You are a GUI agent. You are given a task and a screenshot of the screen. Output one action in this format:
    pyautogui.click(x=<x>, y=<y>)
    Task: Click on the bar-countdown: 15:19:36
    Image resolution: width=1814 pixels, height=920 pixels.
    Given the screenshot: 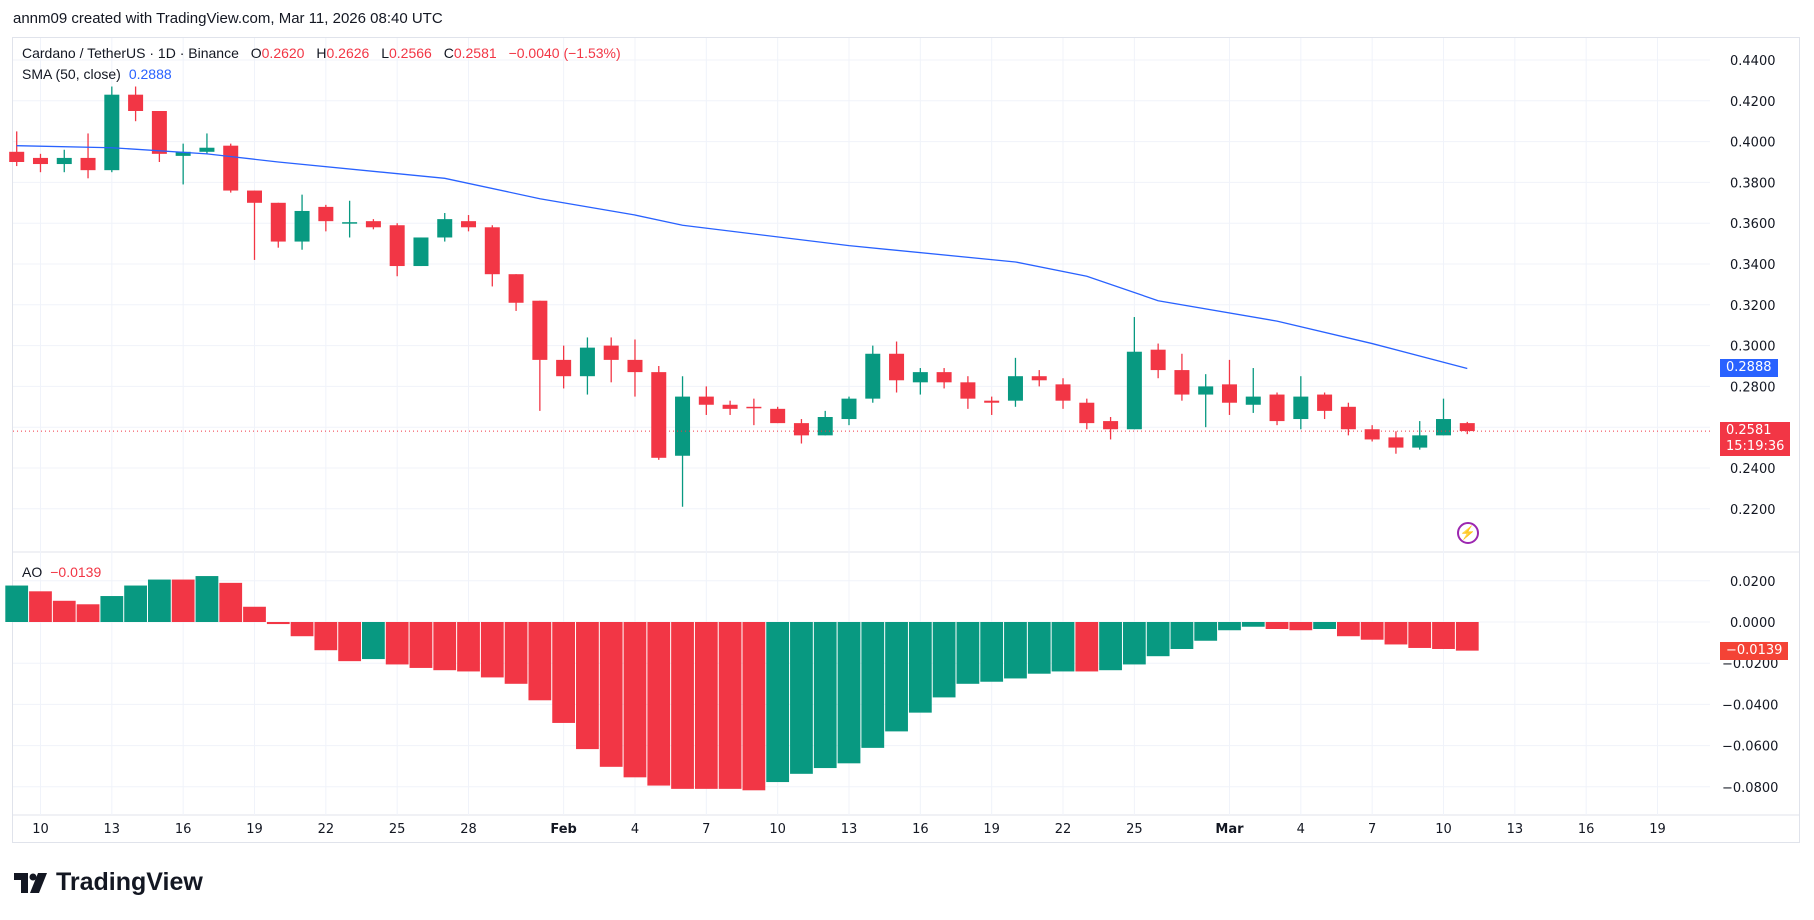 What is the action you would take?
    pyautogui.click(x=1755, y=447)
    